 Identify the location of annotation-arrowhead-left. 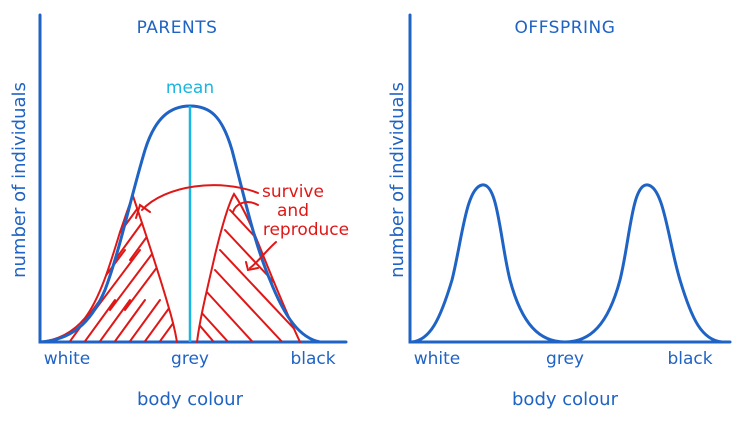
(143, 211).